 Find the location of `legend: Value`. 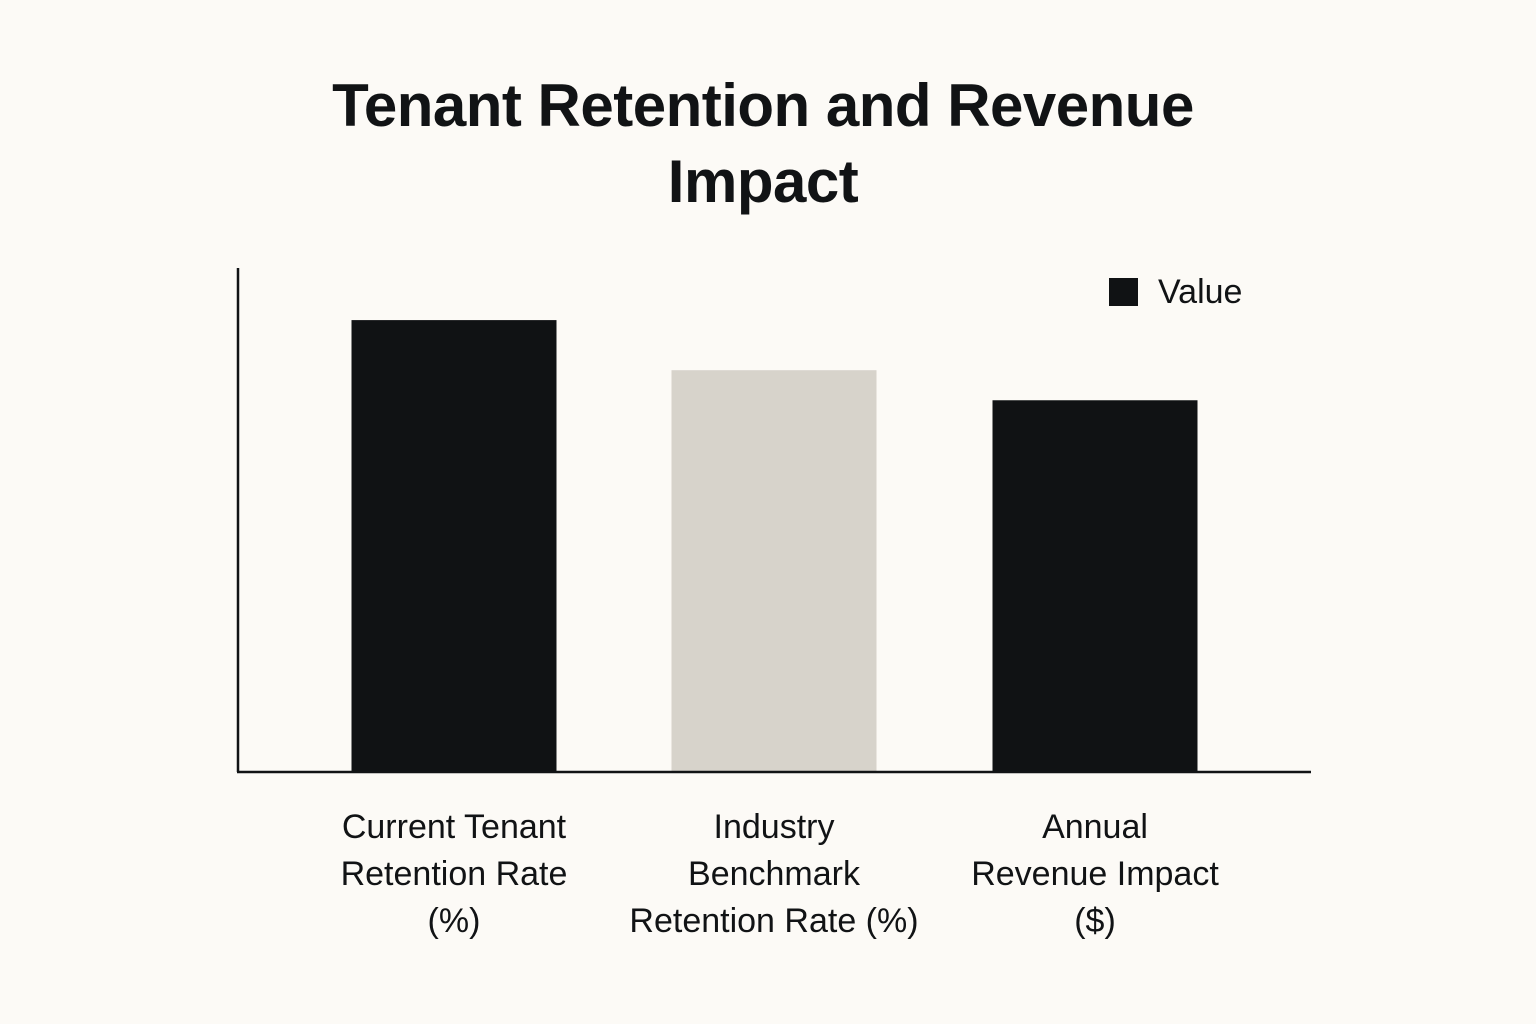

legend: Value is located at coordinates (1175, 292).